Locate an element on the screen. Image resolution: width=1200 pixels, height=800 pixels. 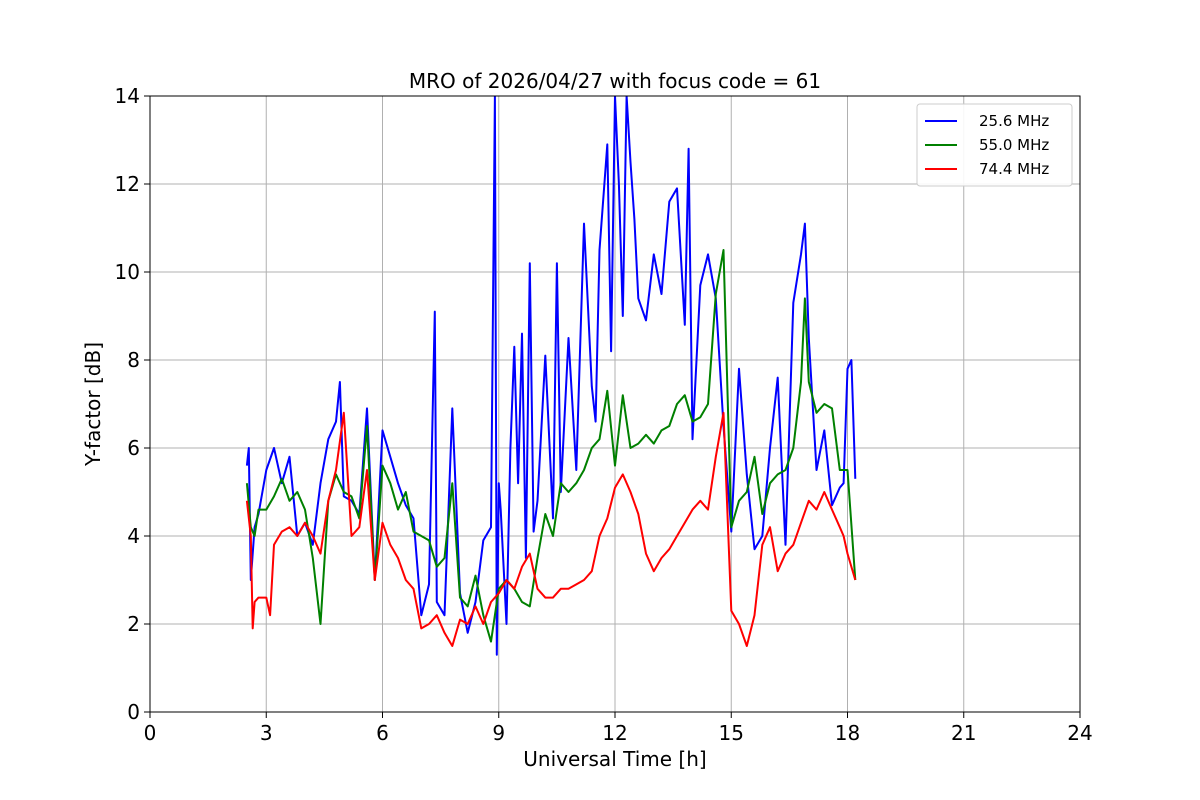
legend: 25.6 MHz 55.0 MHz 74.4 MHz is located at coordinates (994, 145).